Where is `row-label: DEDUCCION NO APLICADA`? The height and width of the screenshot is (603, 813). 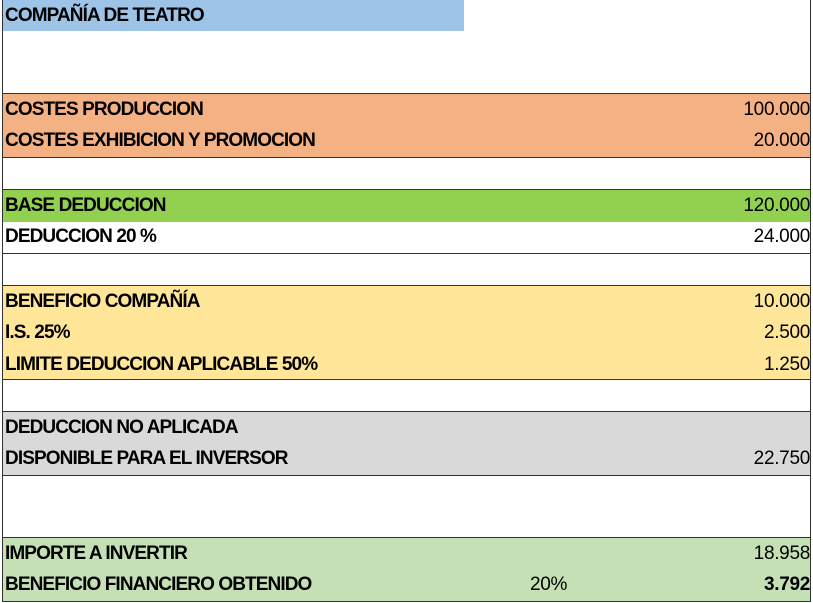 row-label: DEDUCCION NO APLICADA is located at coordinates (122, 427).